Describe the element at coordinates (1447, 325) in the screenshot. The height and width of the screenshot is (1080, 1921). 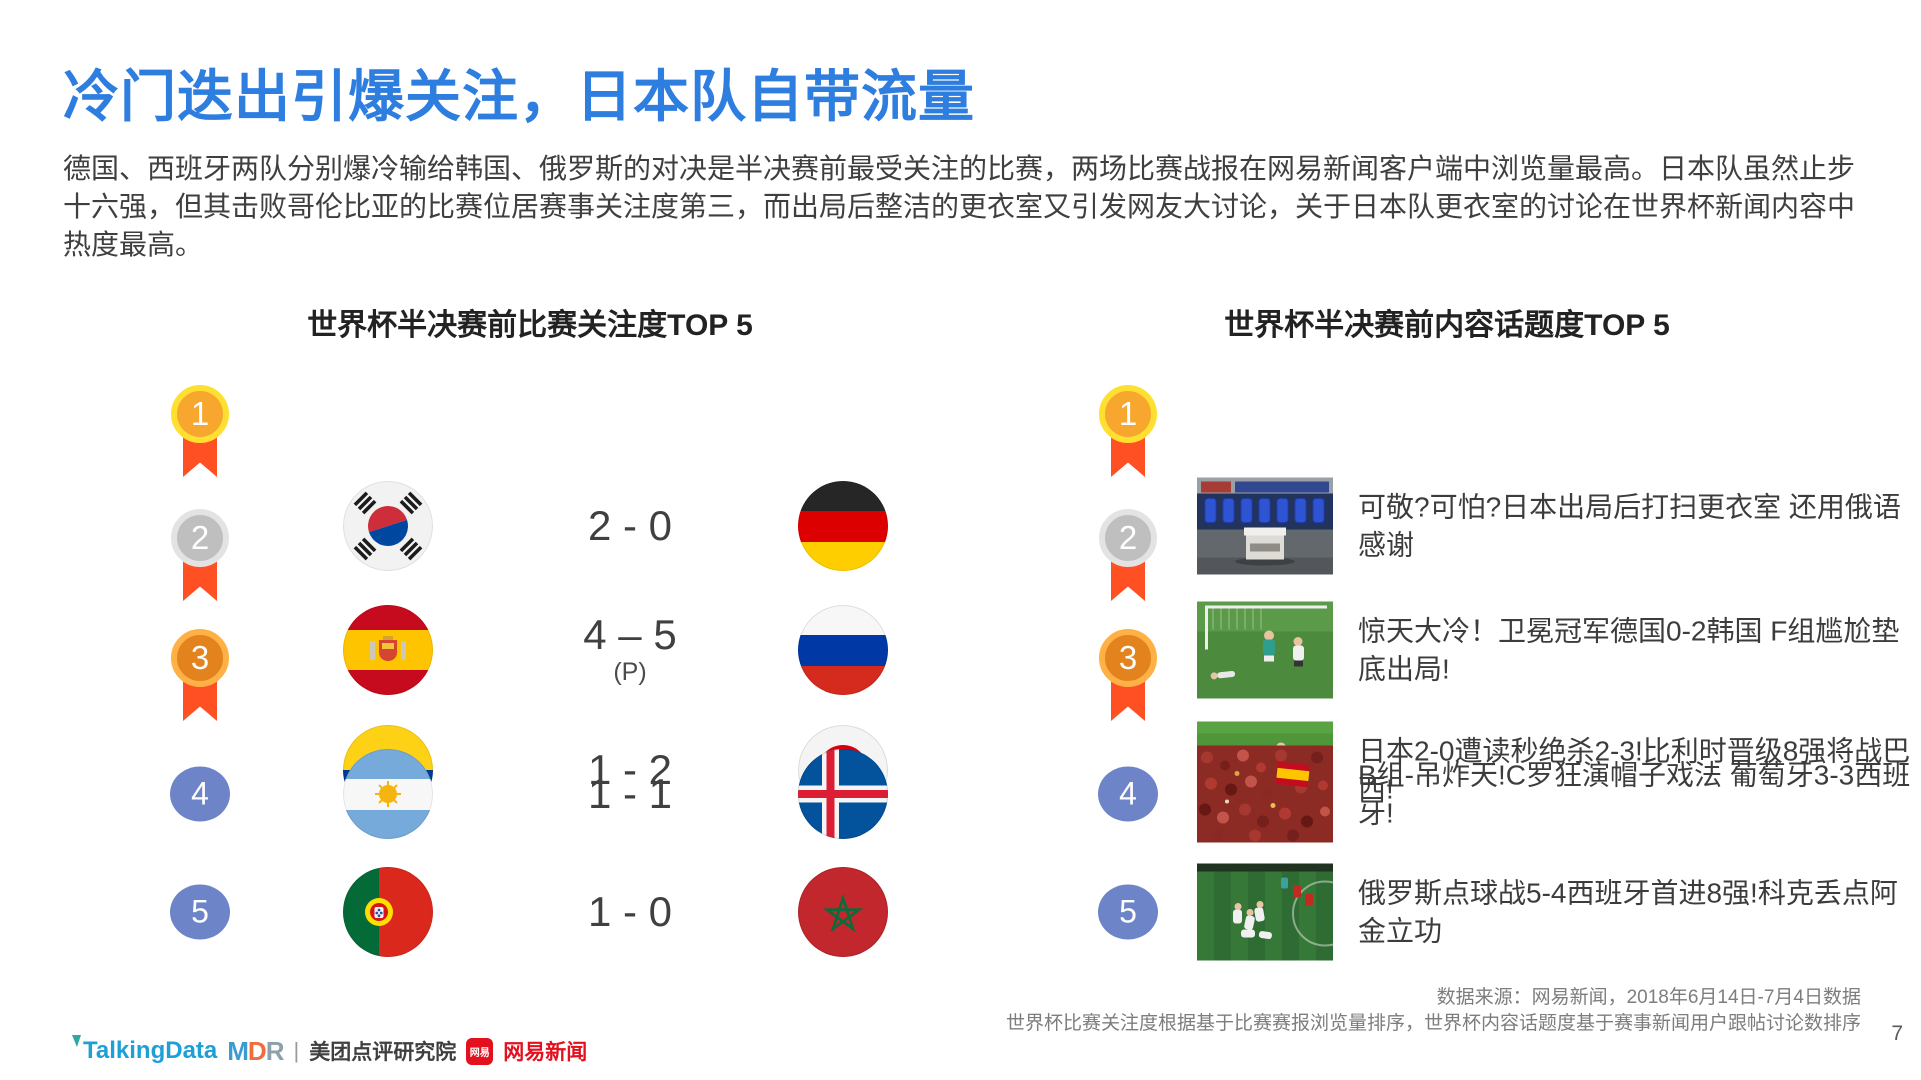
I see `right-panel-title: 世界杯半决赛前内容话题度TOP 5` at that location.